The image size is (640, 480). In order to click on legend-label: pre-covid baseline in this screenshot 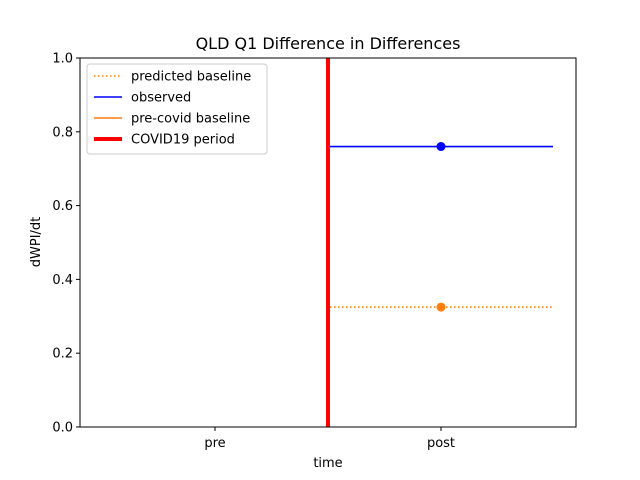, I will do `click(190, 119)`.